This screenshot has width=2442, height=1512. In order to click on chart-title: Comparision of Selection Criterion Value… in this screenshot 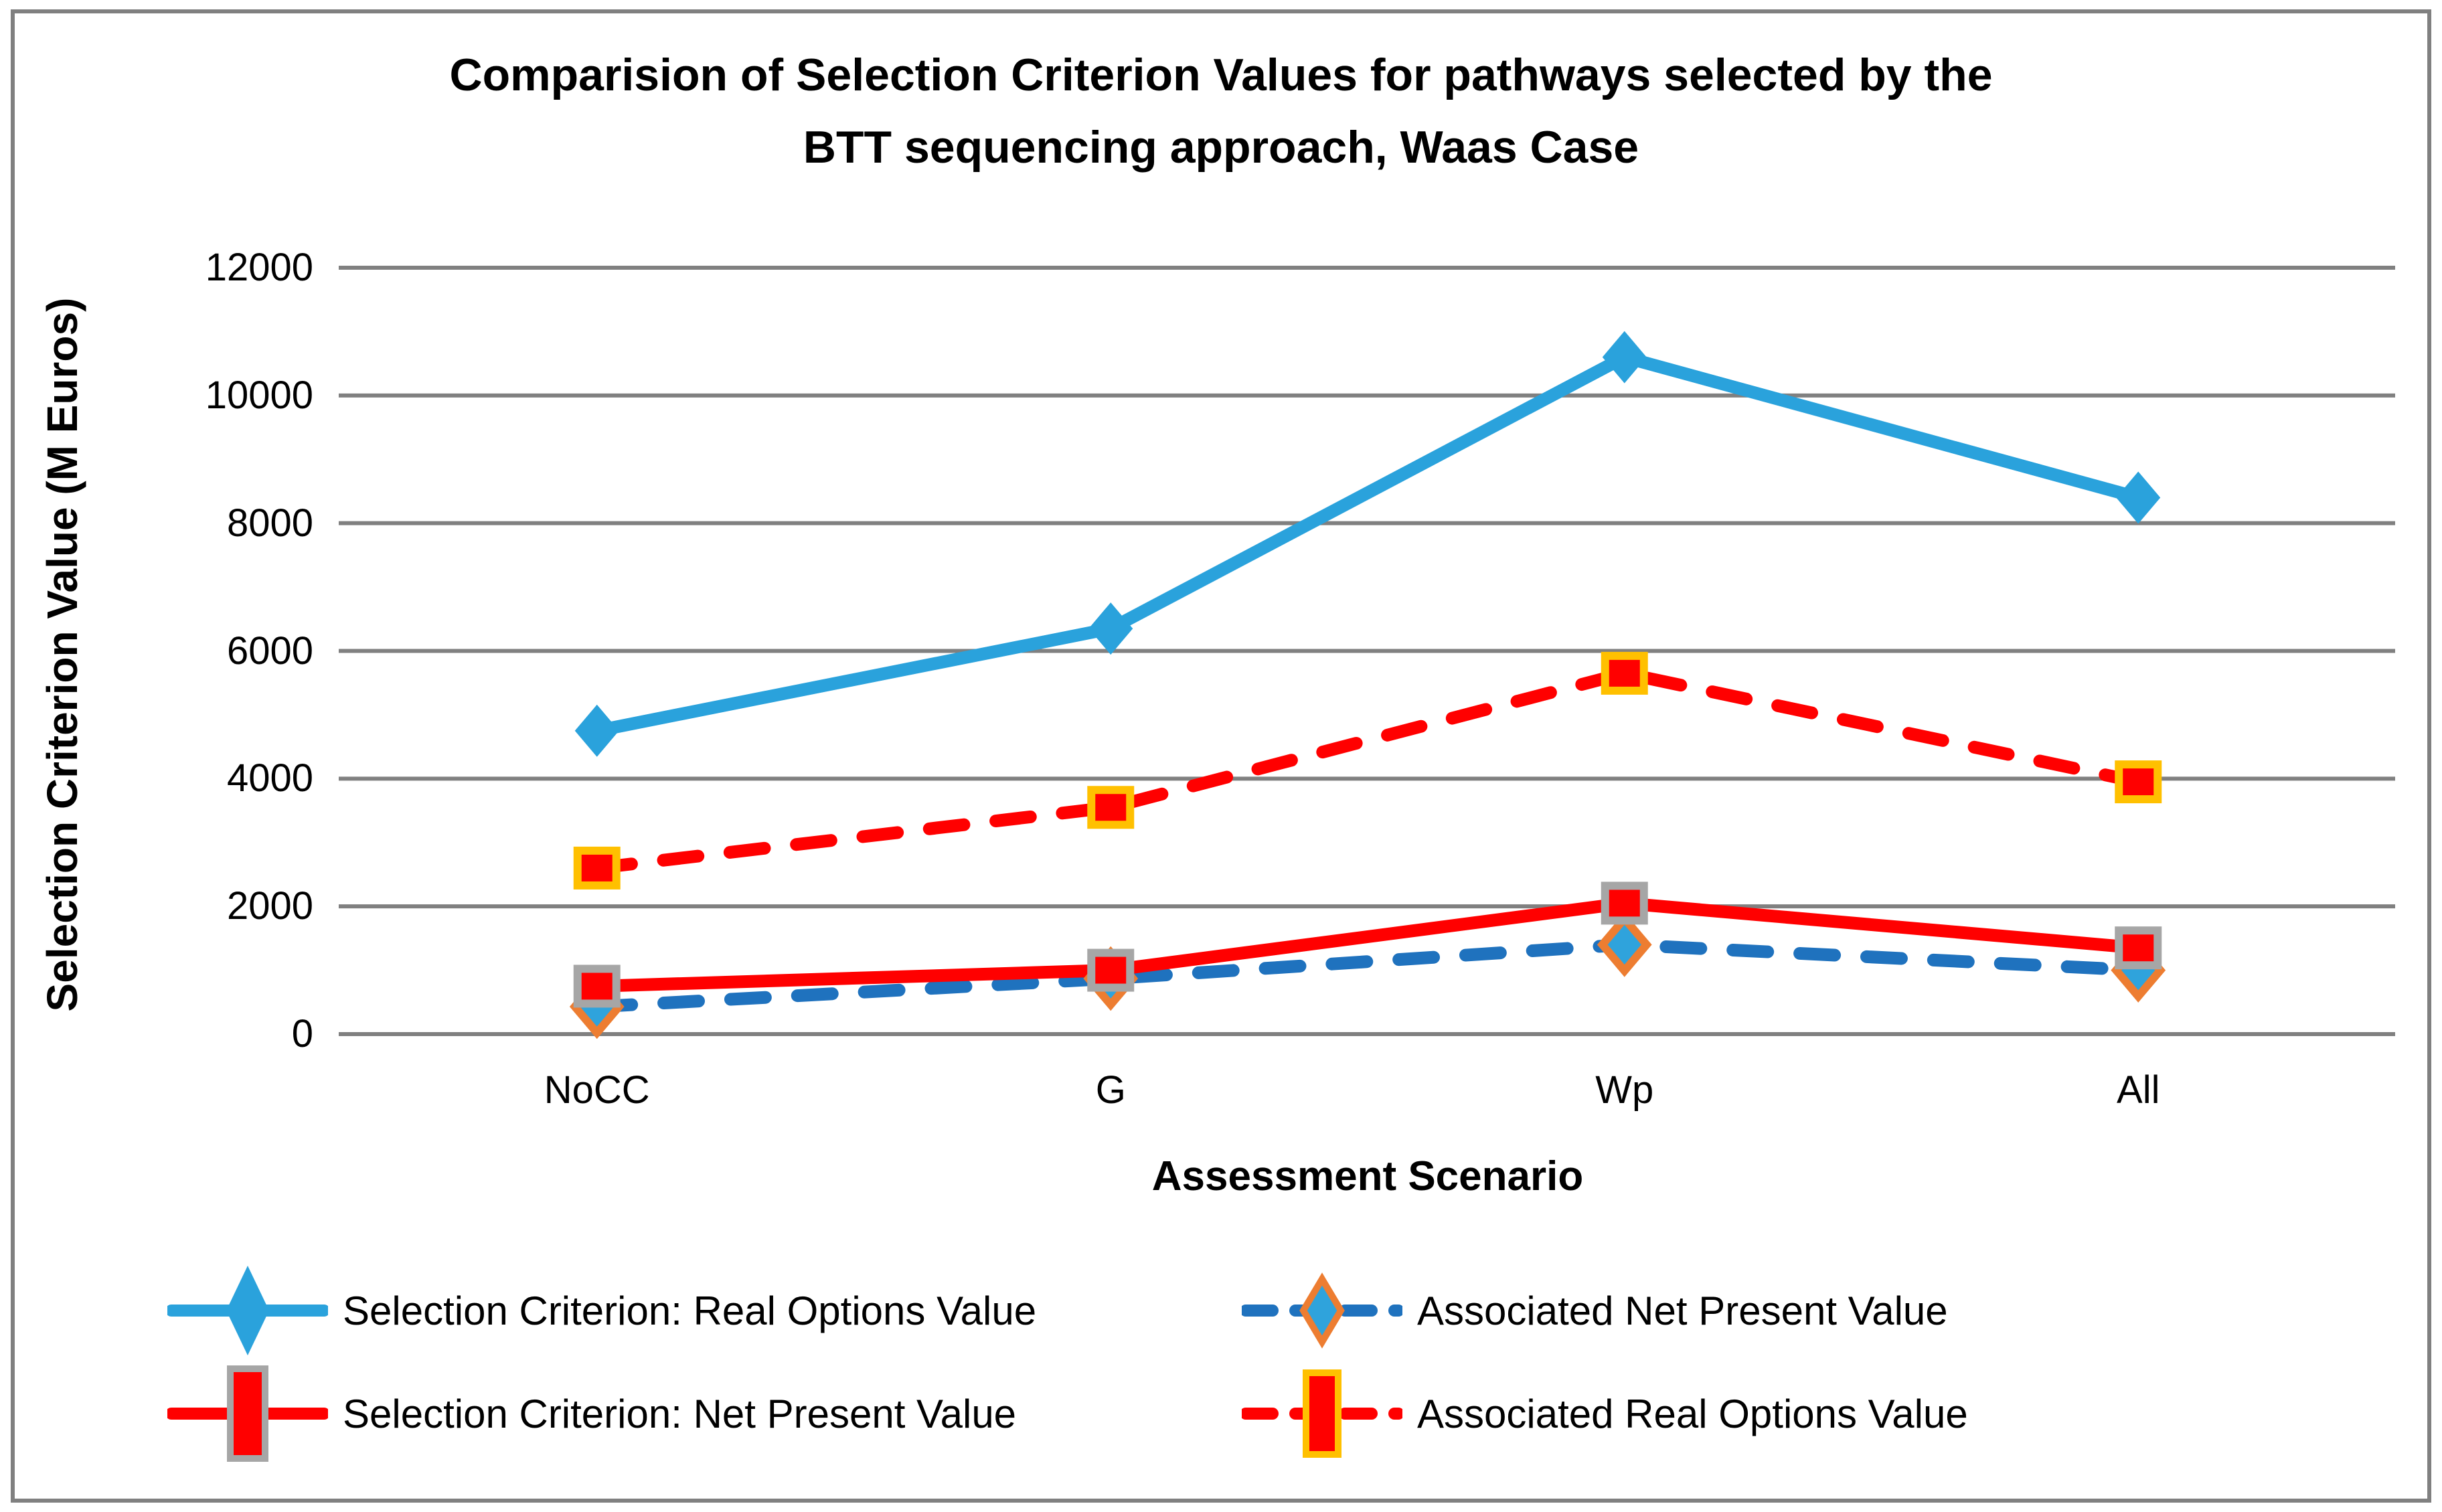, I will do `click(1221, 111)`.